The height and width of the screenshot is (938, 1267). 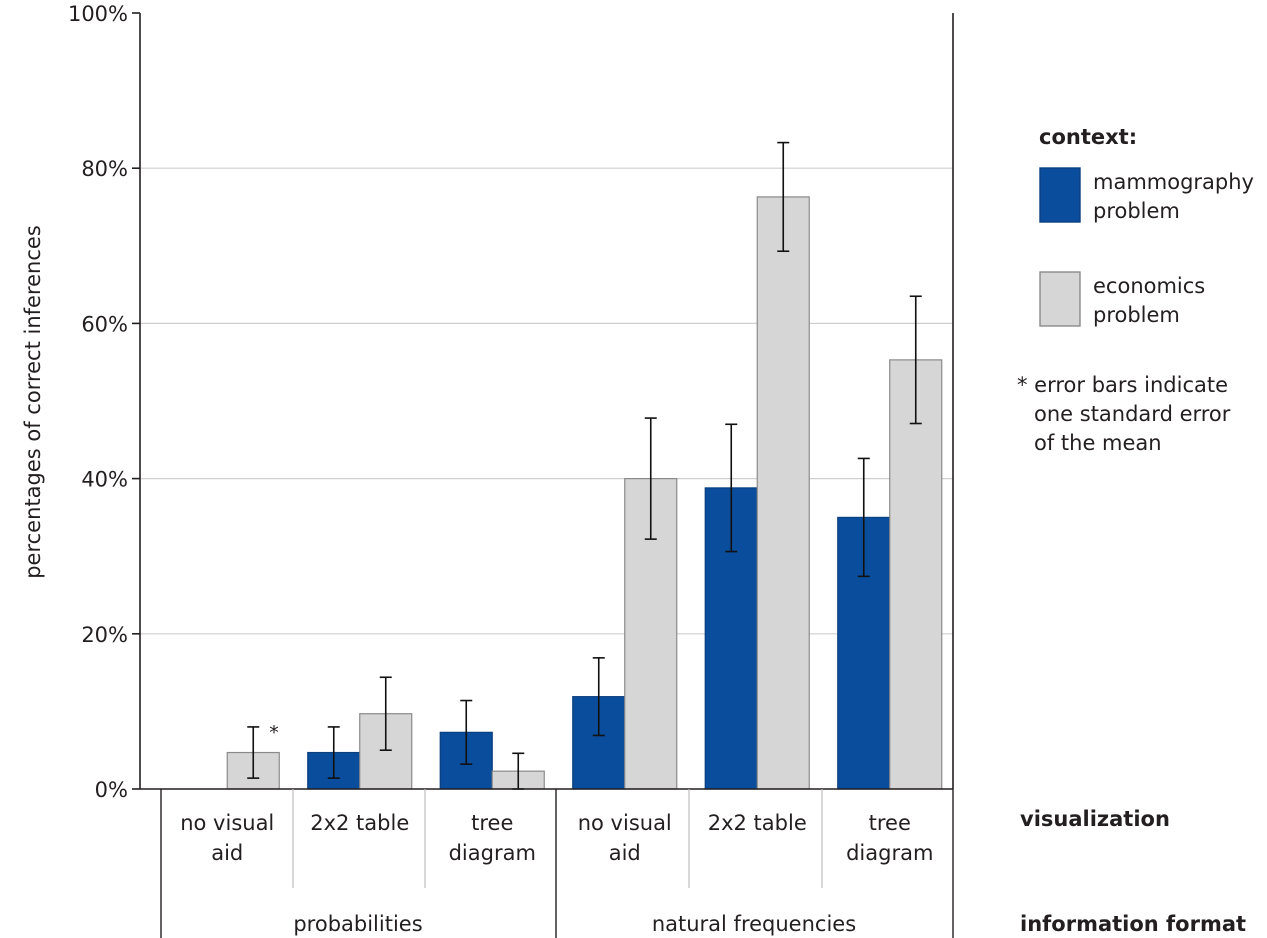 What do you see at coordinates (1122, 385) in the screenshot?
I see `legend-note: * error bars indicate` at bounding box center [1122, 385].